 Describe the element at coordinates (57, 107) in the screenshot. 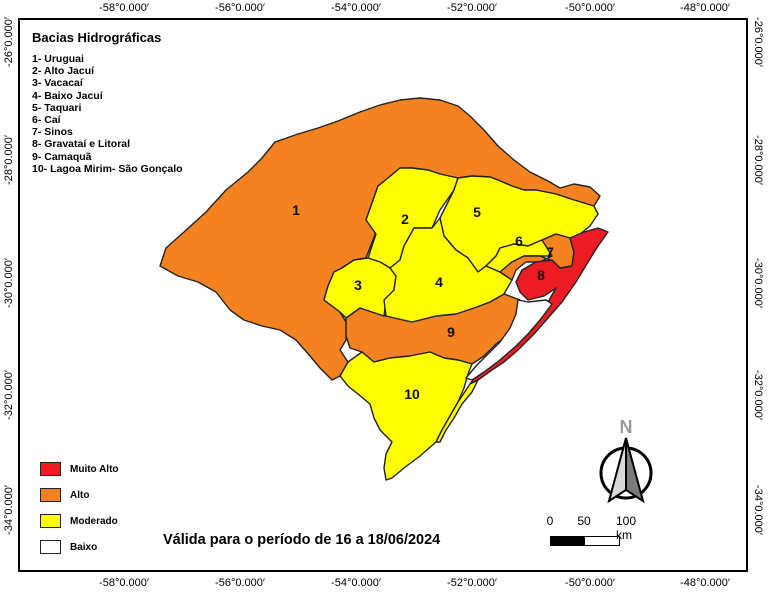

I see `basin-item: 5- Taquari` at that location.